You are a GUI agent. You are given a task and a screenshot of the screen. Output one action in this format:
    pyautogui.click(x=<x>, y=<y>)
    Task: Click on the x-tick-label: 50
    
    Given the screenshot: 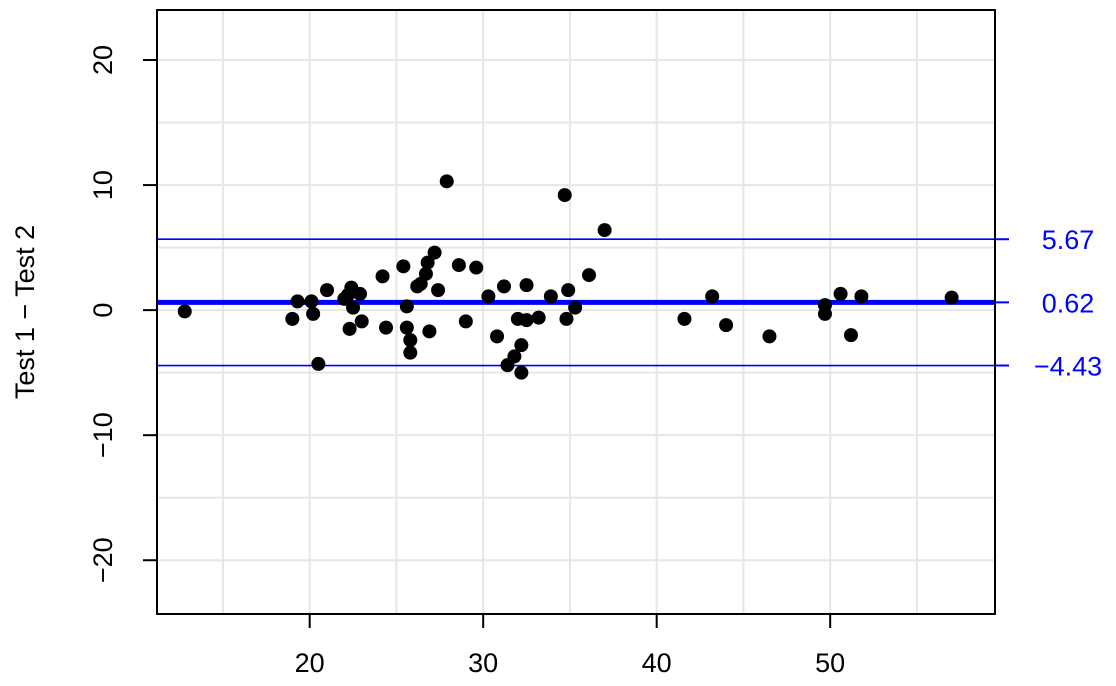 What is the action you would take?
    pyautogui.click(x=830, y=663)
    